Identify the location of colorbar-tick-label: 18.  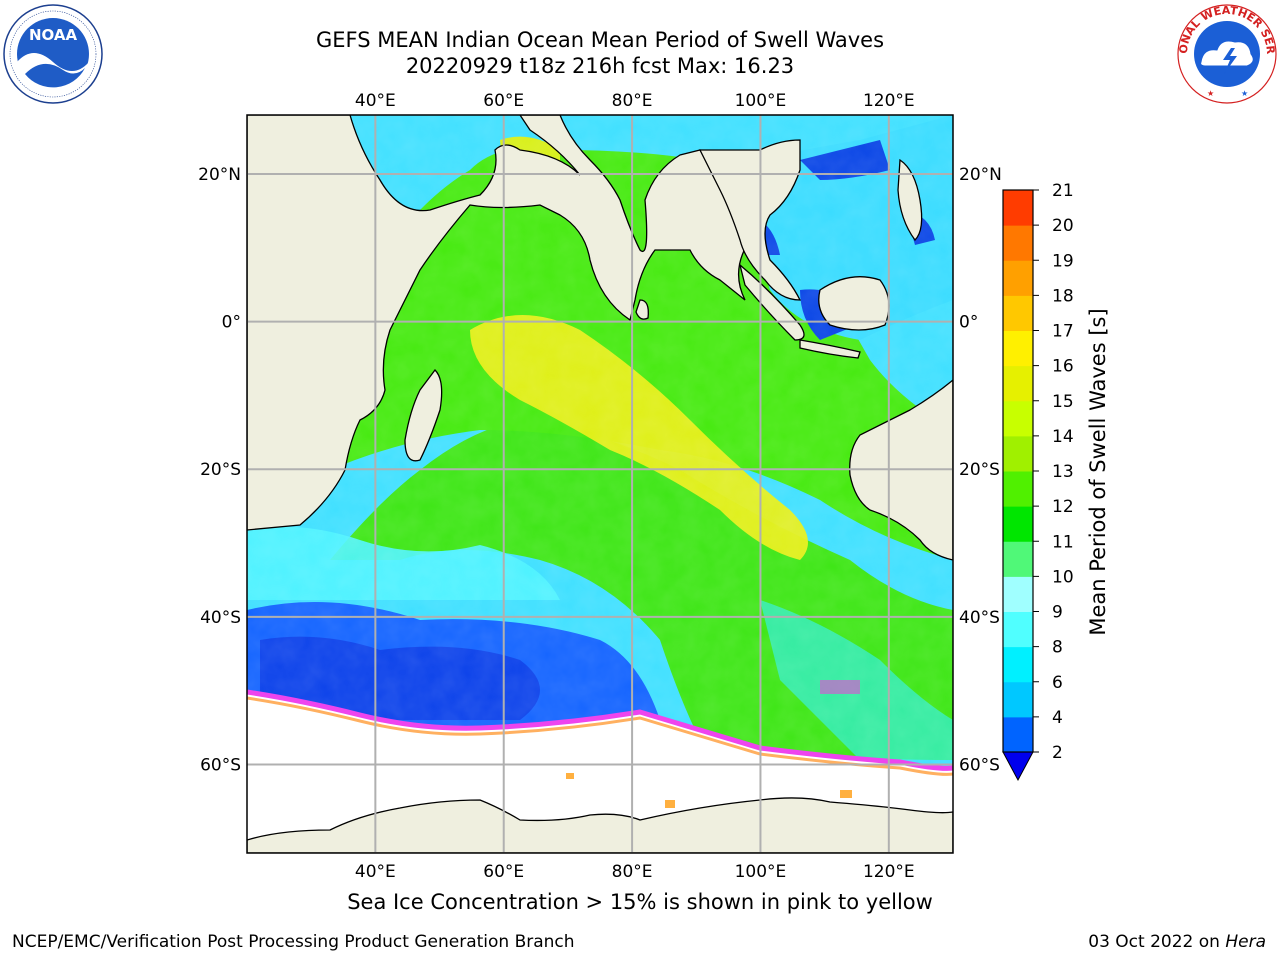
(1063, 296).